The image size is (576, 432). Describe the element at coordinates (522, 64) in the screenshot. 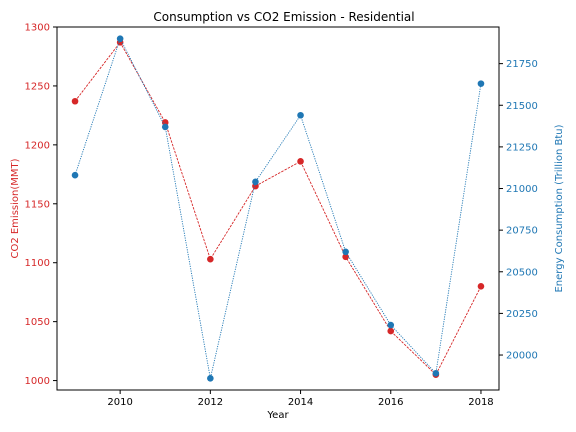

I see `y-right-tick-label: 21750` at that location.